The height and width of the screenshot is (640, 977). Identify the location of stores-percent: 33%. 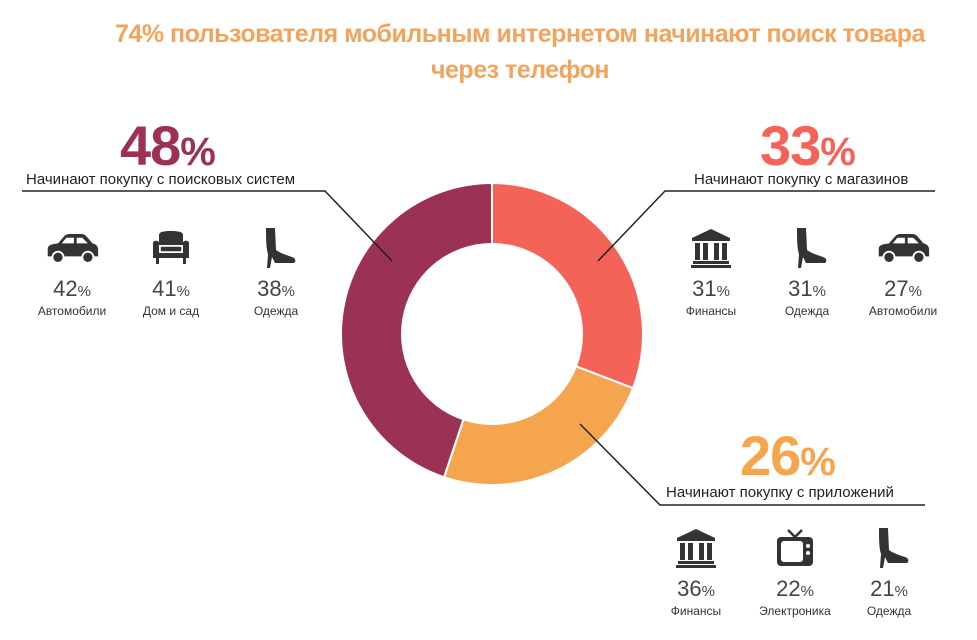
(808, 149).